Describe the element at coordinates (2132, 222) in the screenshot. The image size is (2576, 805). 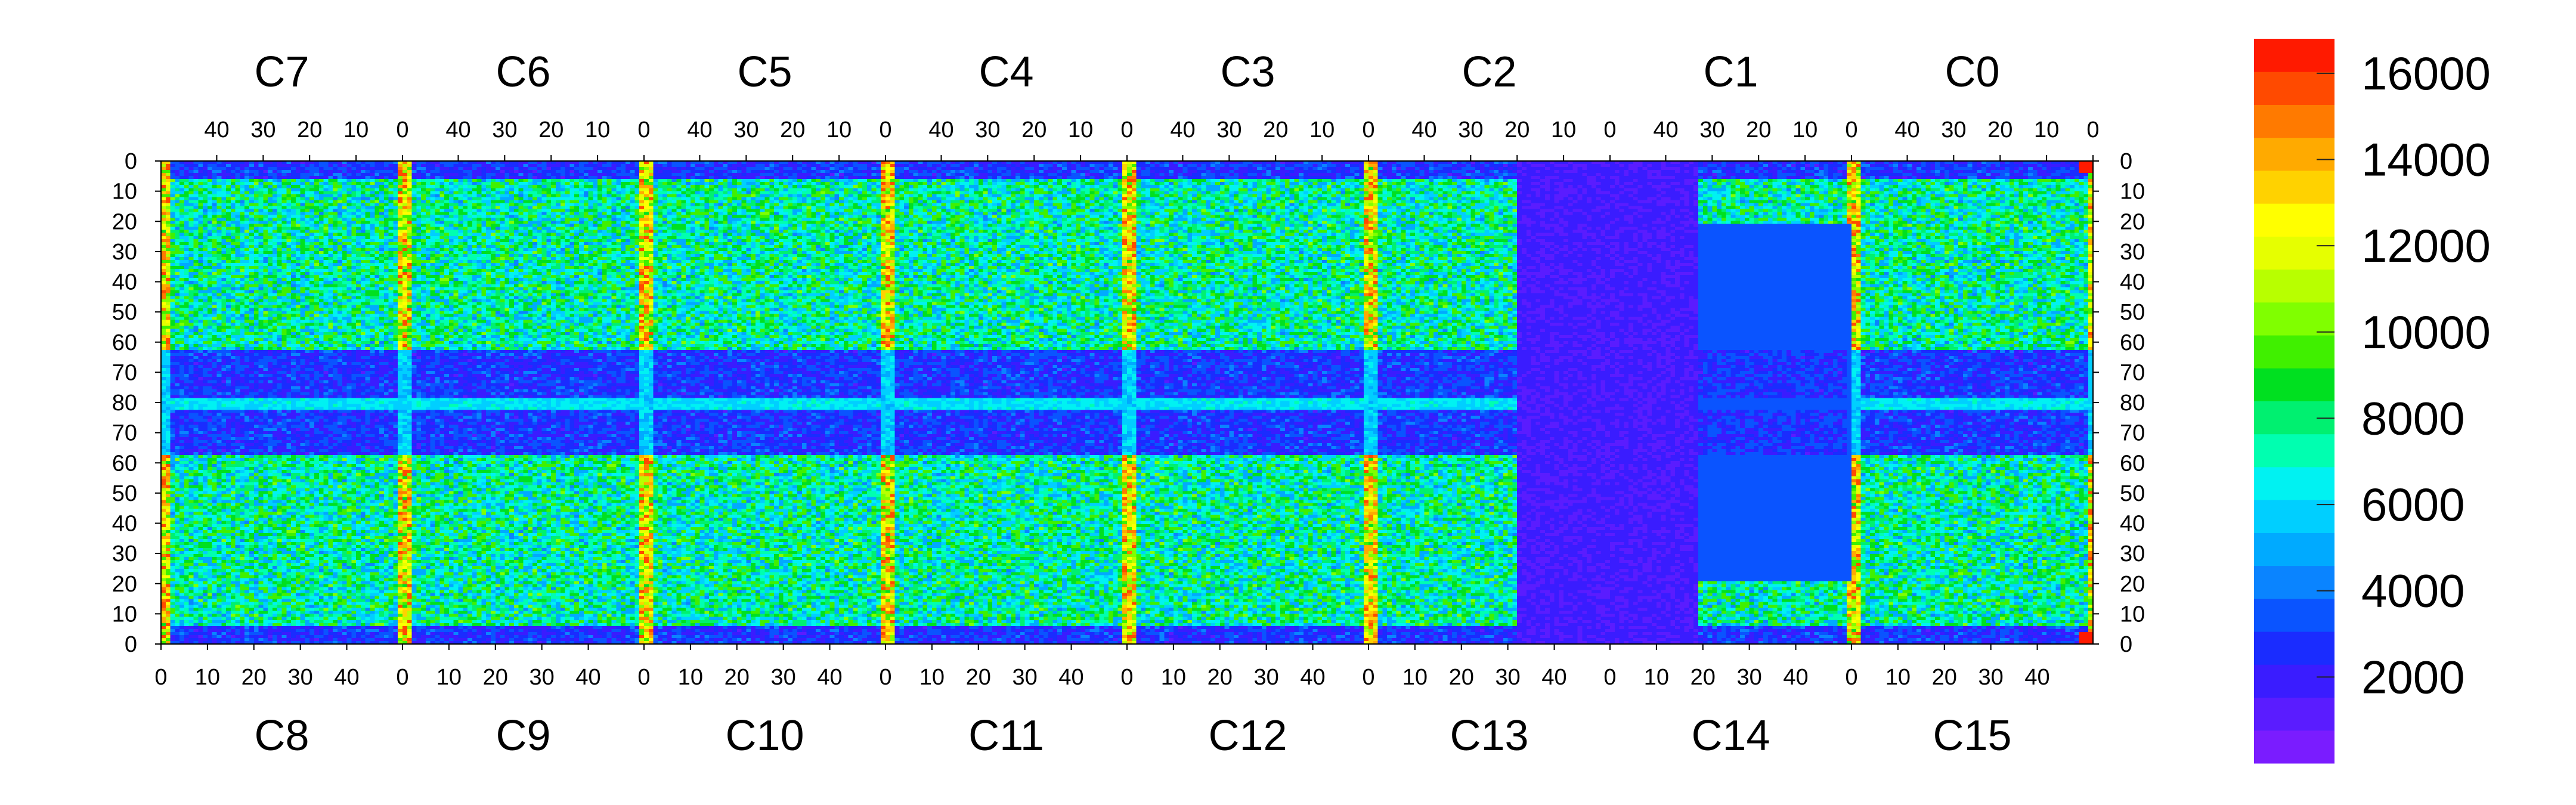
I see `right-tick-label: 20` at that location.